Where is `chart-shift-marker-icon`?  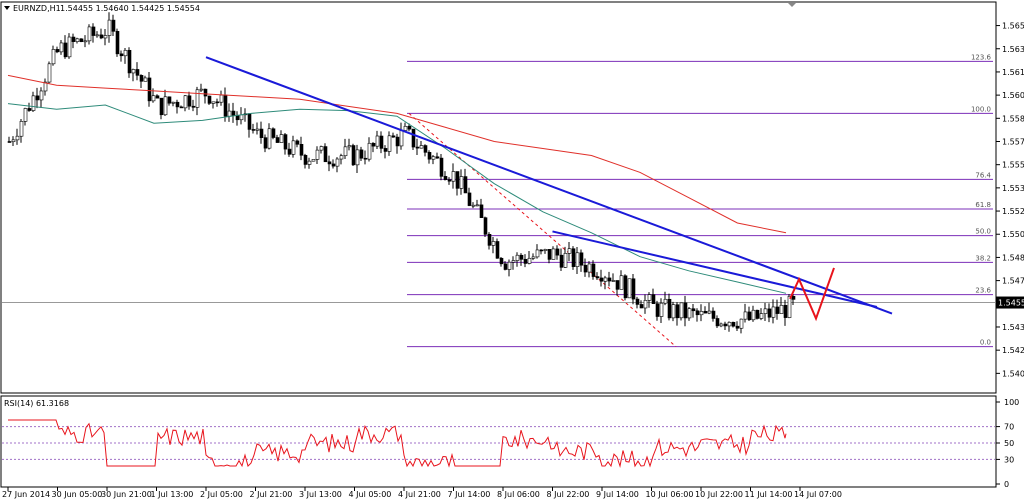 chart-shift-marker-icon is located at coordinates (792, 5).